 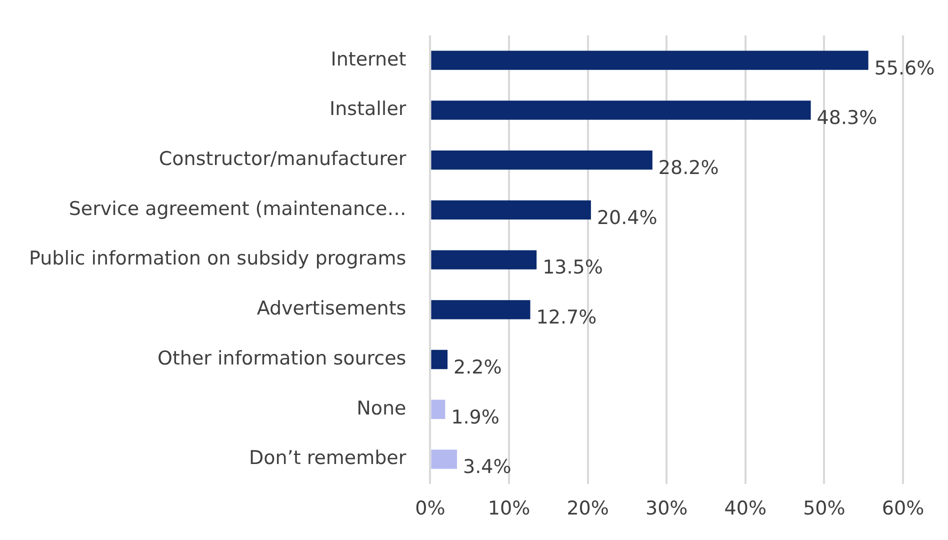 What do you see at coordinates (745, 509) in the screenshot?
I see `x-tick-label: 40%` at bounding box center [745, 509].